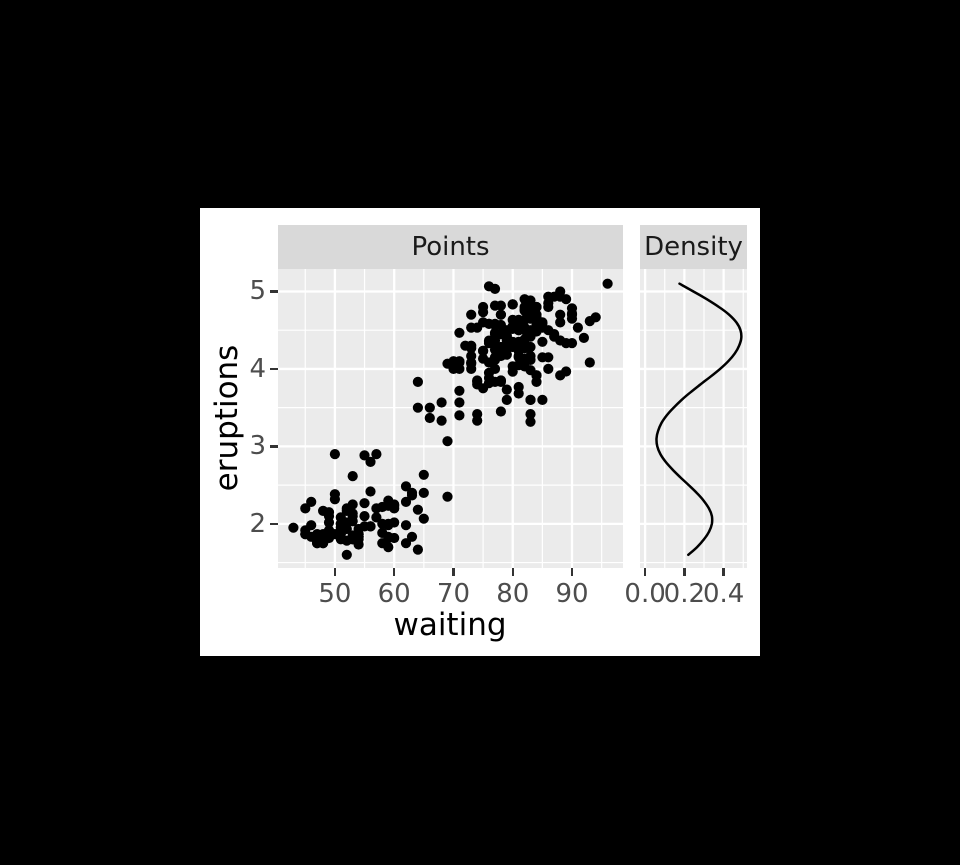  Describe the element at coordinates (227, 418) in the screenshot. I see `y-axis-title: eruptions` at that location.